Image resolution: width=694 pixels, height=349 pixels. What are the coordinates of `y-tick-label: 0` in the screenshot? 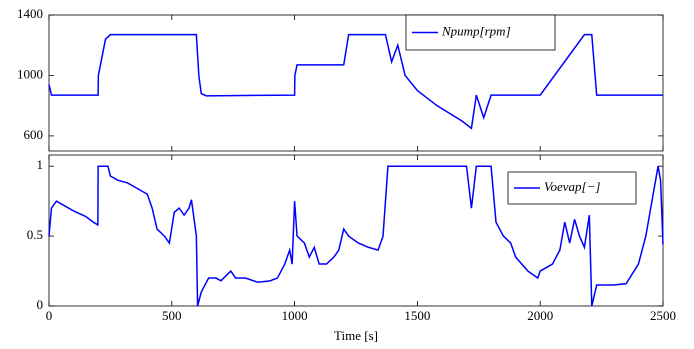 It's located at (40, 304).